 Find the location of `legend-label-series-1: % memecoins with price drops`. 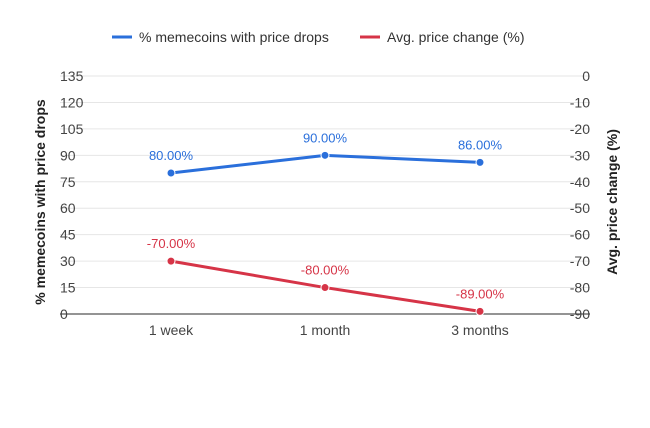

legend-label-series-1: % memecoins with price drops is located at coordinates (234, 37).